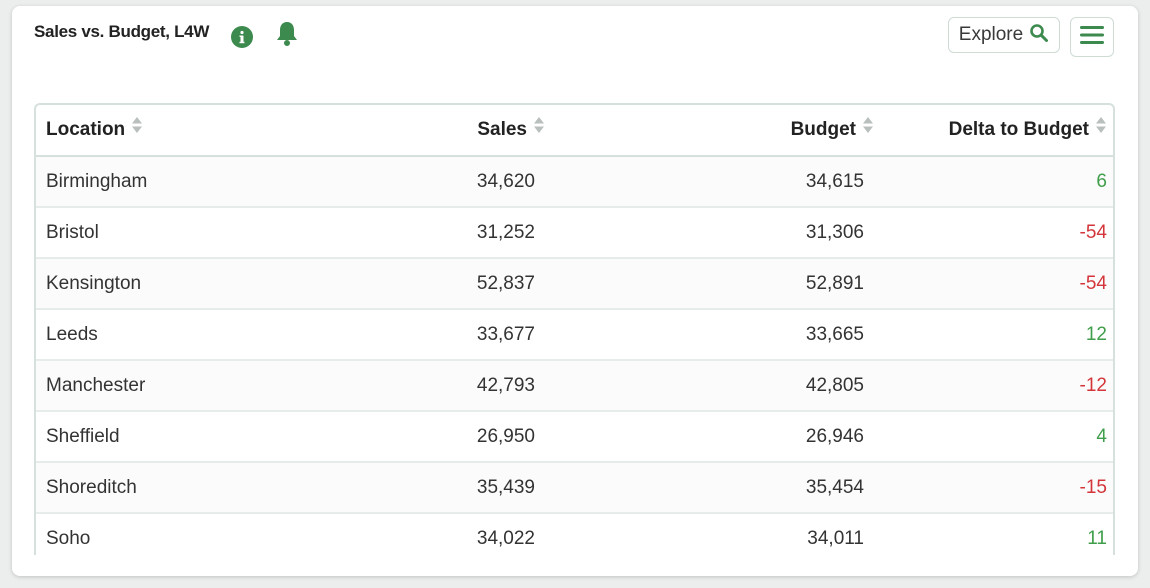  Describe the element at coordinates (122, 31) in the screenshot. I see `widget-title: Sales vs. Budget, L4W` at that location.